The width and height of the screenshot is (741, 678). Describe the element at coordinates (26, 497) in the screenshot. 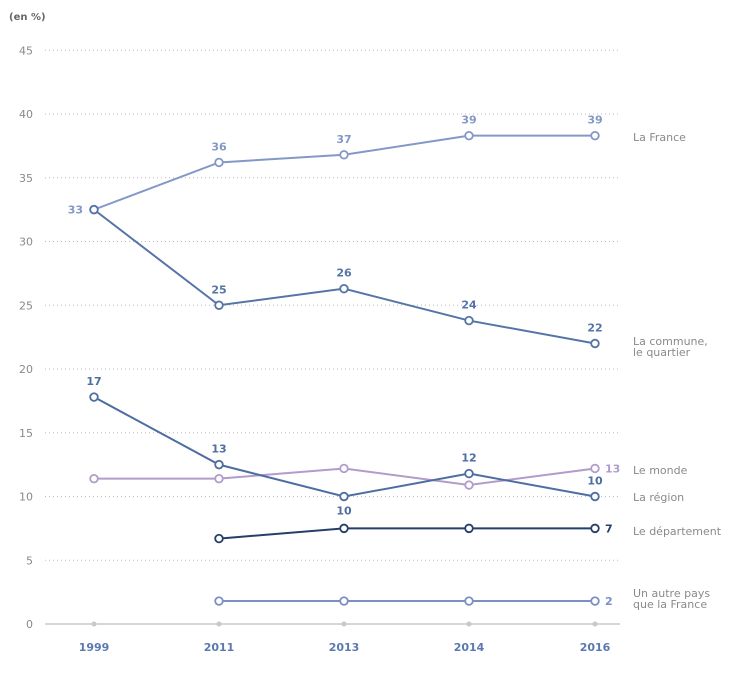

I see `y-tick-label: 10` at that location.